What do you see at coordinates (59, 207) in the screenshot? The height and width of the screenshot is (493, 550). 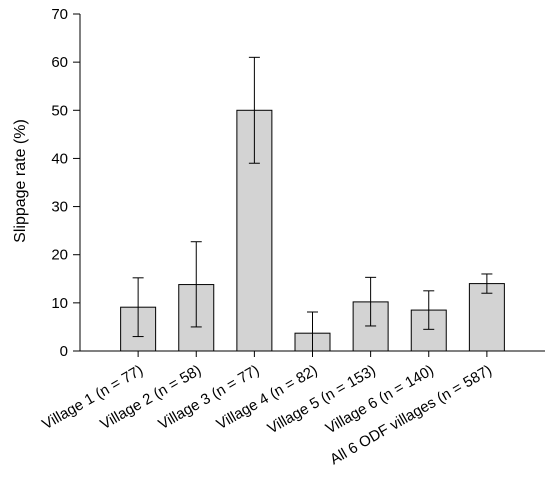 I see `y-tick-label: 30` at bounding box center [59, 207].